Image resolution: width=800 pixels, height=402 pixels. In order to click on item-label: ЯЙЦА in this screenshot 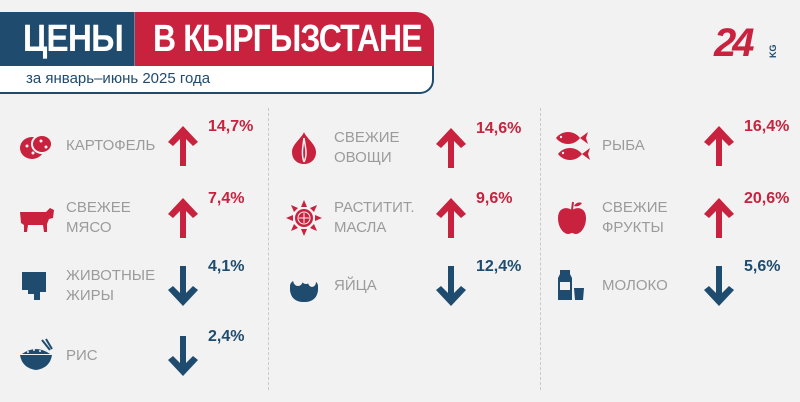, I will do `click(355, 285)`.